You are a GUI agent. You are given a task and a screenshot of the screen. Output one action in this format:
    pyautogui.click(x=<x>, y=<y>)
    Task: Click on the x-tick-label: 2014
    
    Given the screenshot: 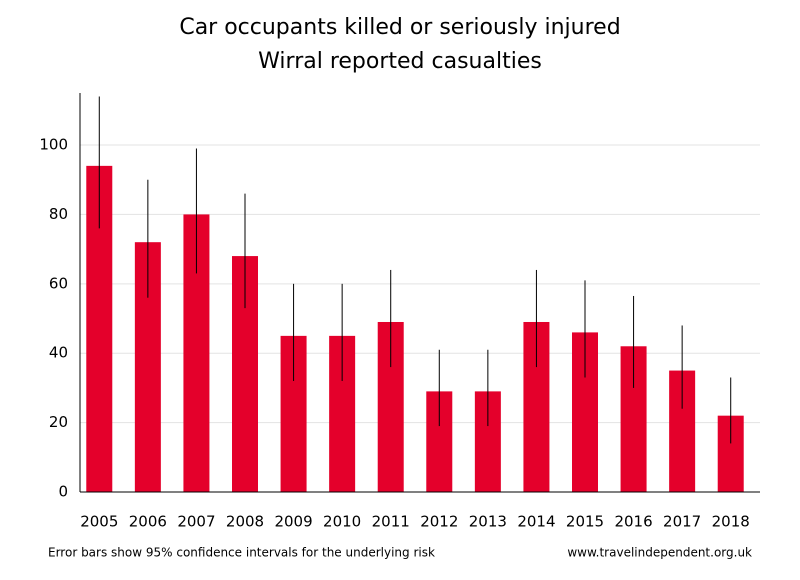 What is the action you would take?
    pyautogui.click(x=536, y=522)
    